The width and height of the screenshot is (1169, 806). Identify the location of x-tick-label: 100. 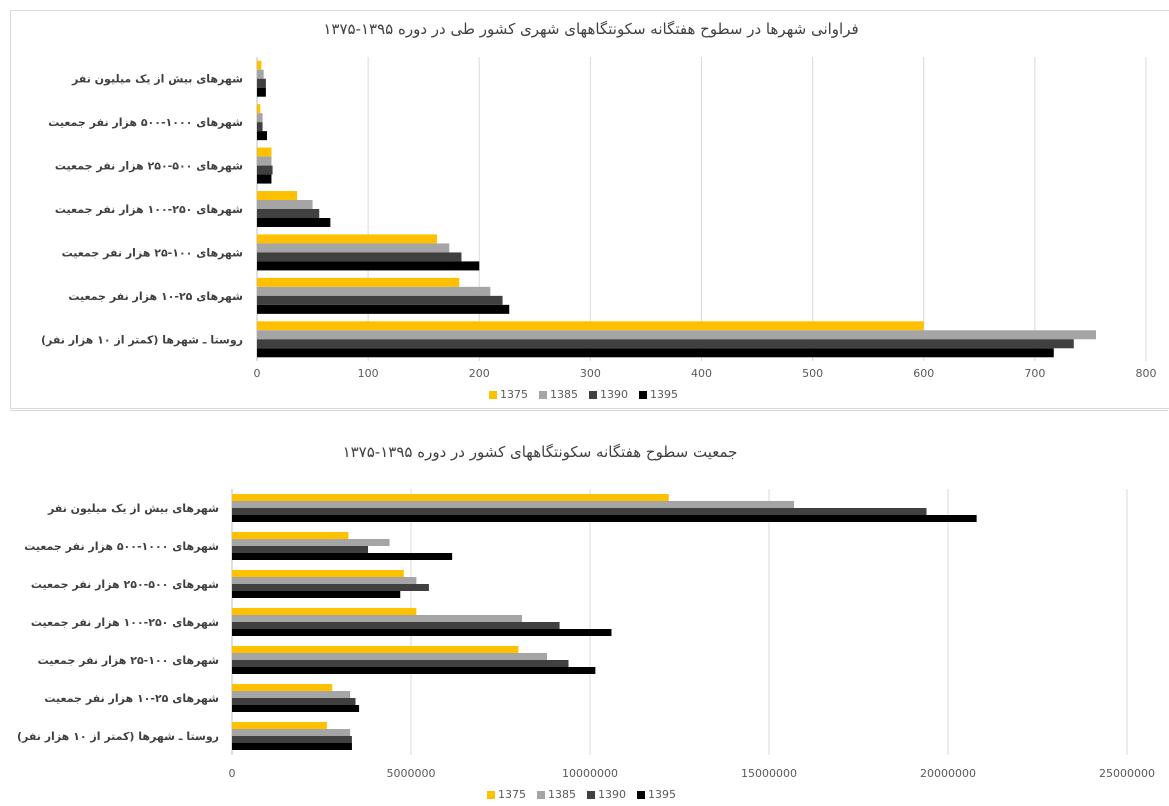
(368, 373).